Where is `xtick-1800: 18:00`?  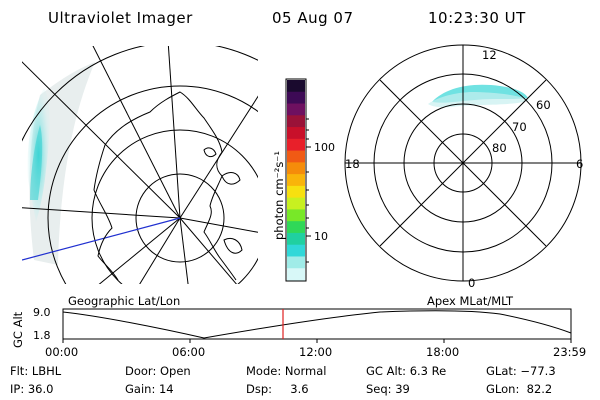
xtick-1800: 18:00 is located at coordinates (443, 352).